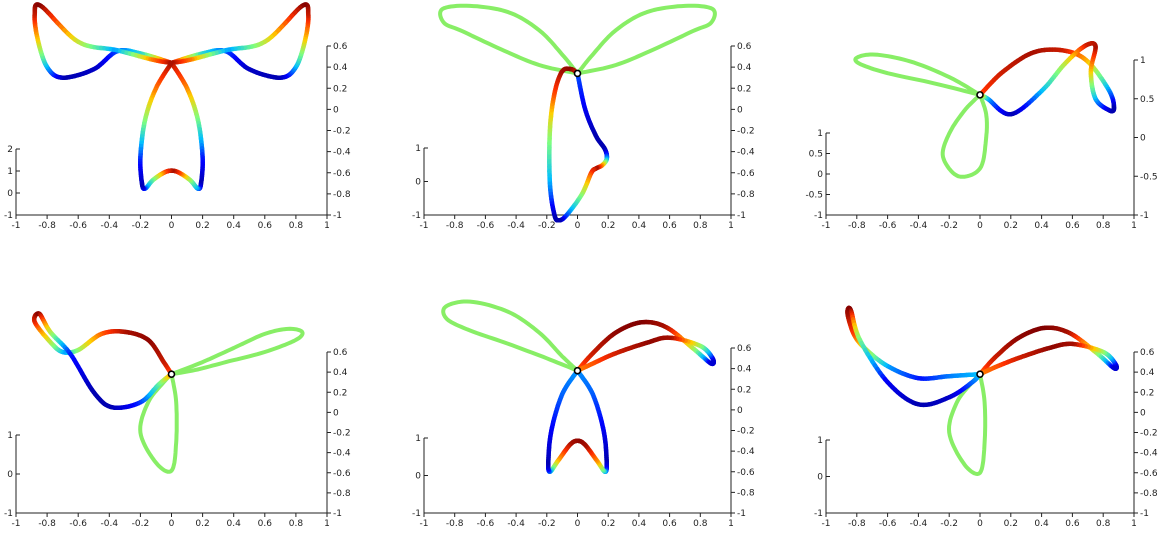  What do you see at coordinates (1143, 61) in the screenshot?
I see `right-axis-tick-label: 1` at bounding box center [1143, 61].